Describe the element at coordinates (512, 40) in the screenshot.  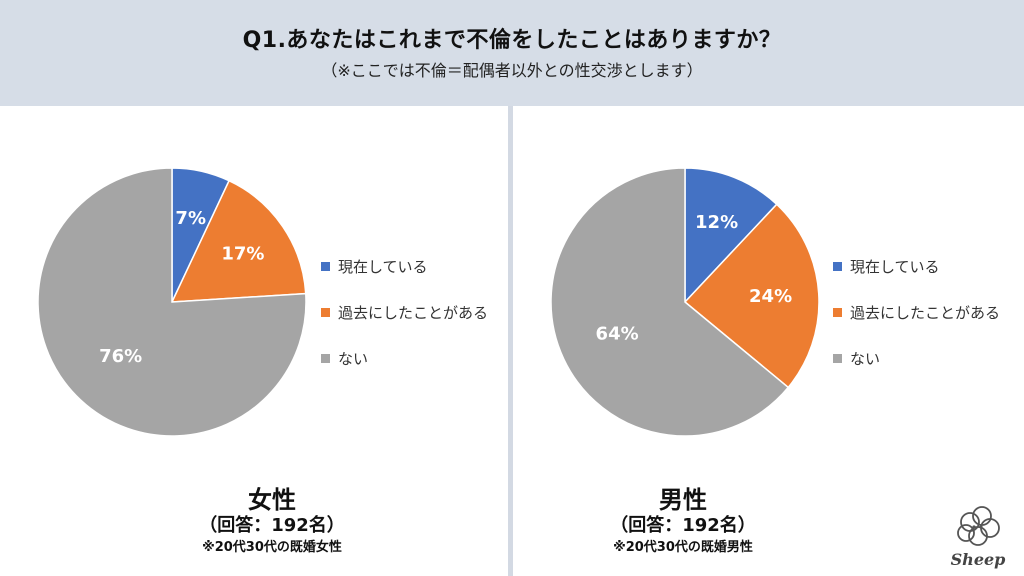
I see `question-title: Q1.あなたはこれまで不倫をしたことはありますか？` at that location.